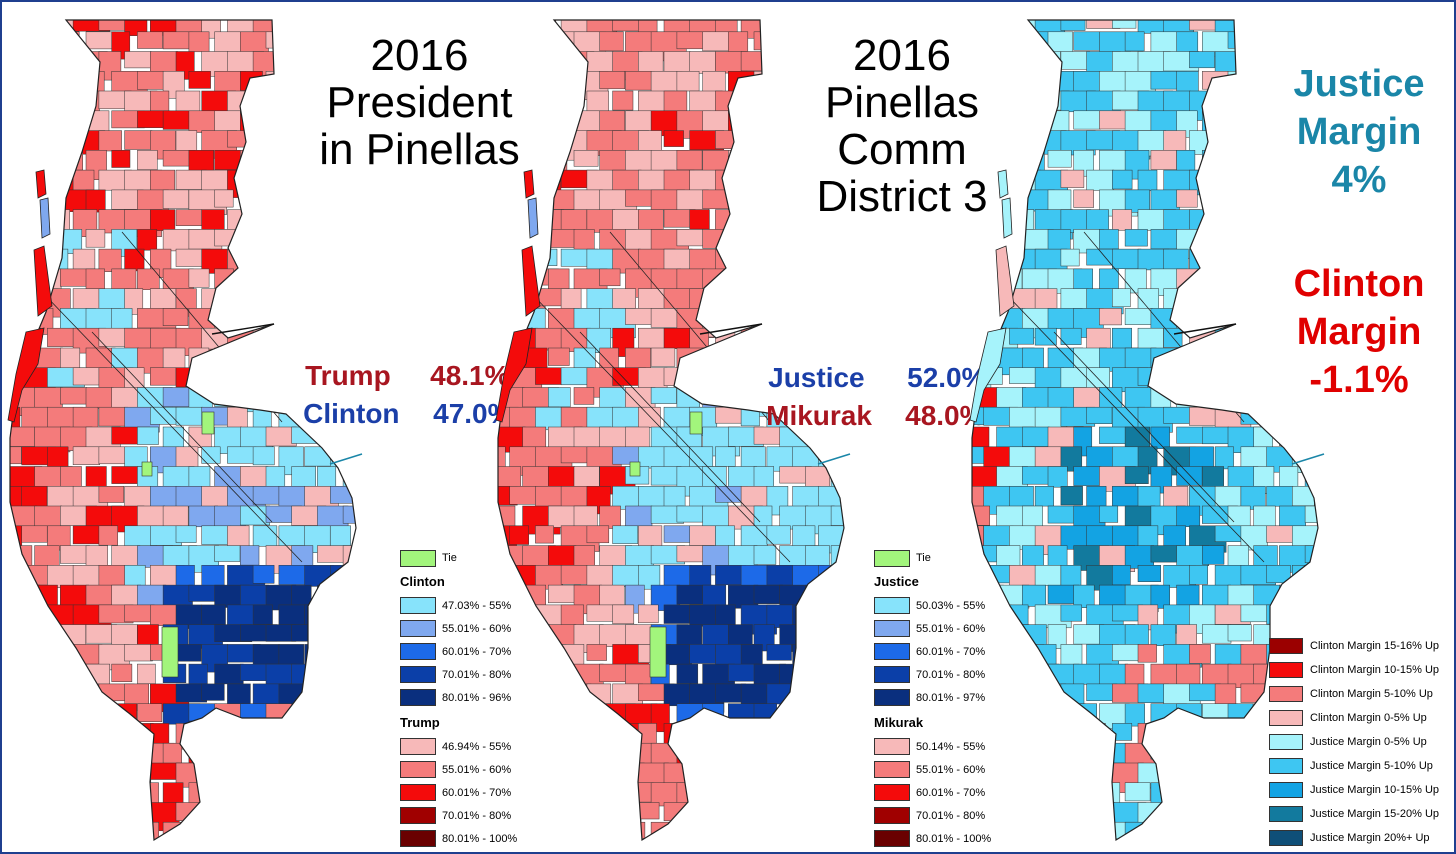 The width and height of the screenshot is (1456, 854). I want to click on legend-label: Justice Margin 20%+ Up, so click(1370, 838).